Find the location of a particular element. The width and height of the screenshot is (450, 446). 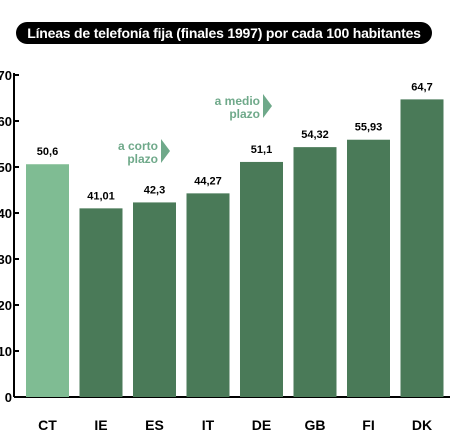

bar-ct is located at coordinates (47, 280).